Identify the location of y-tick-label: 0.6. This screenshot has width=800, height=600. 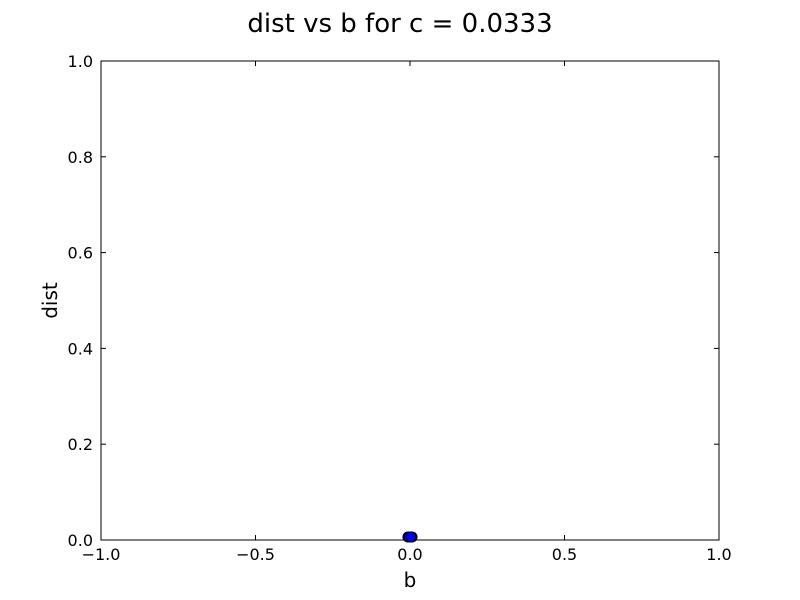
(80, 253).